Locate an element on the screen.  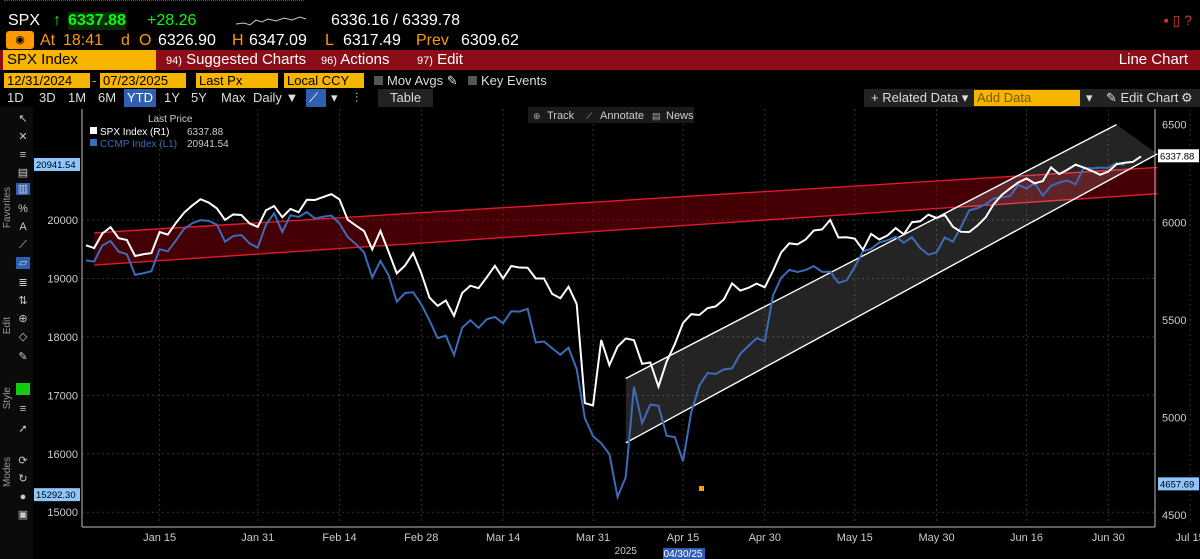
at-label: At is located at coordinates (48, 40).